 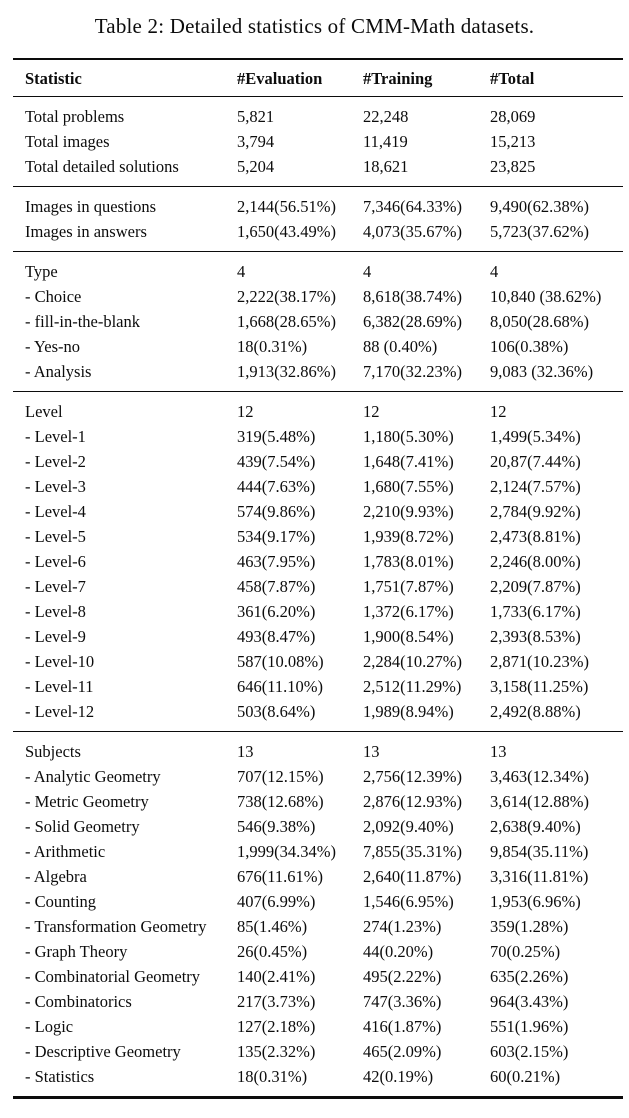 I want to click on cell-value: 676(11.61%), so click(x=280, y=876).